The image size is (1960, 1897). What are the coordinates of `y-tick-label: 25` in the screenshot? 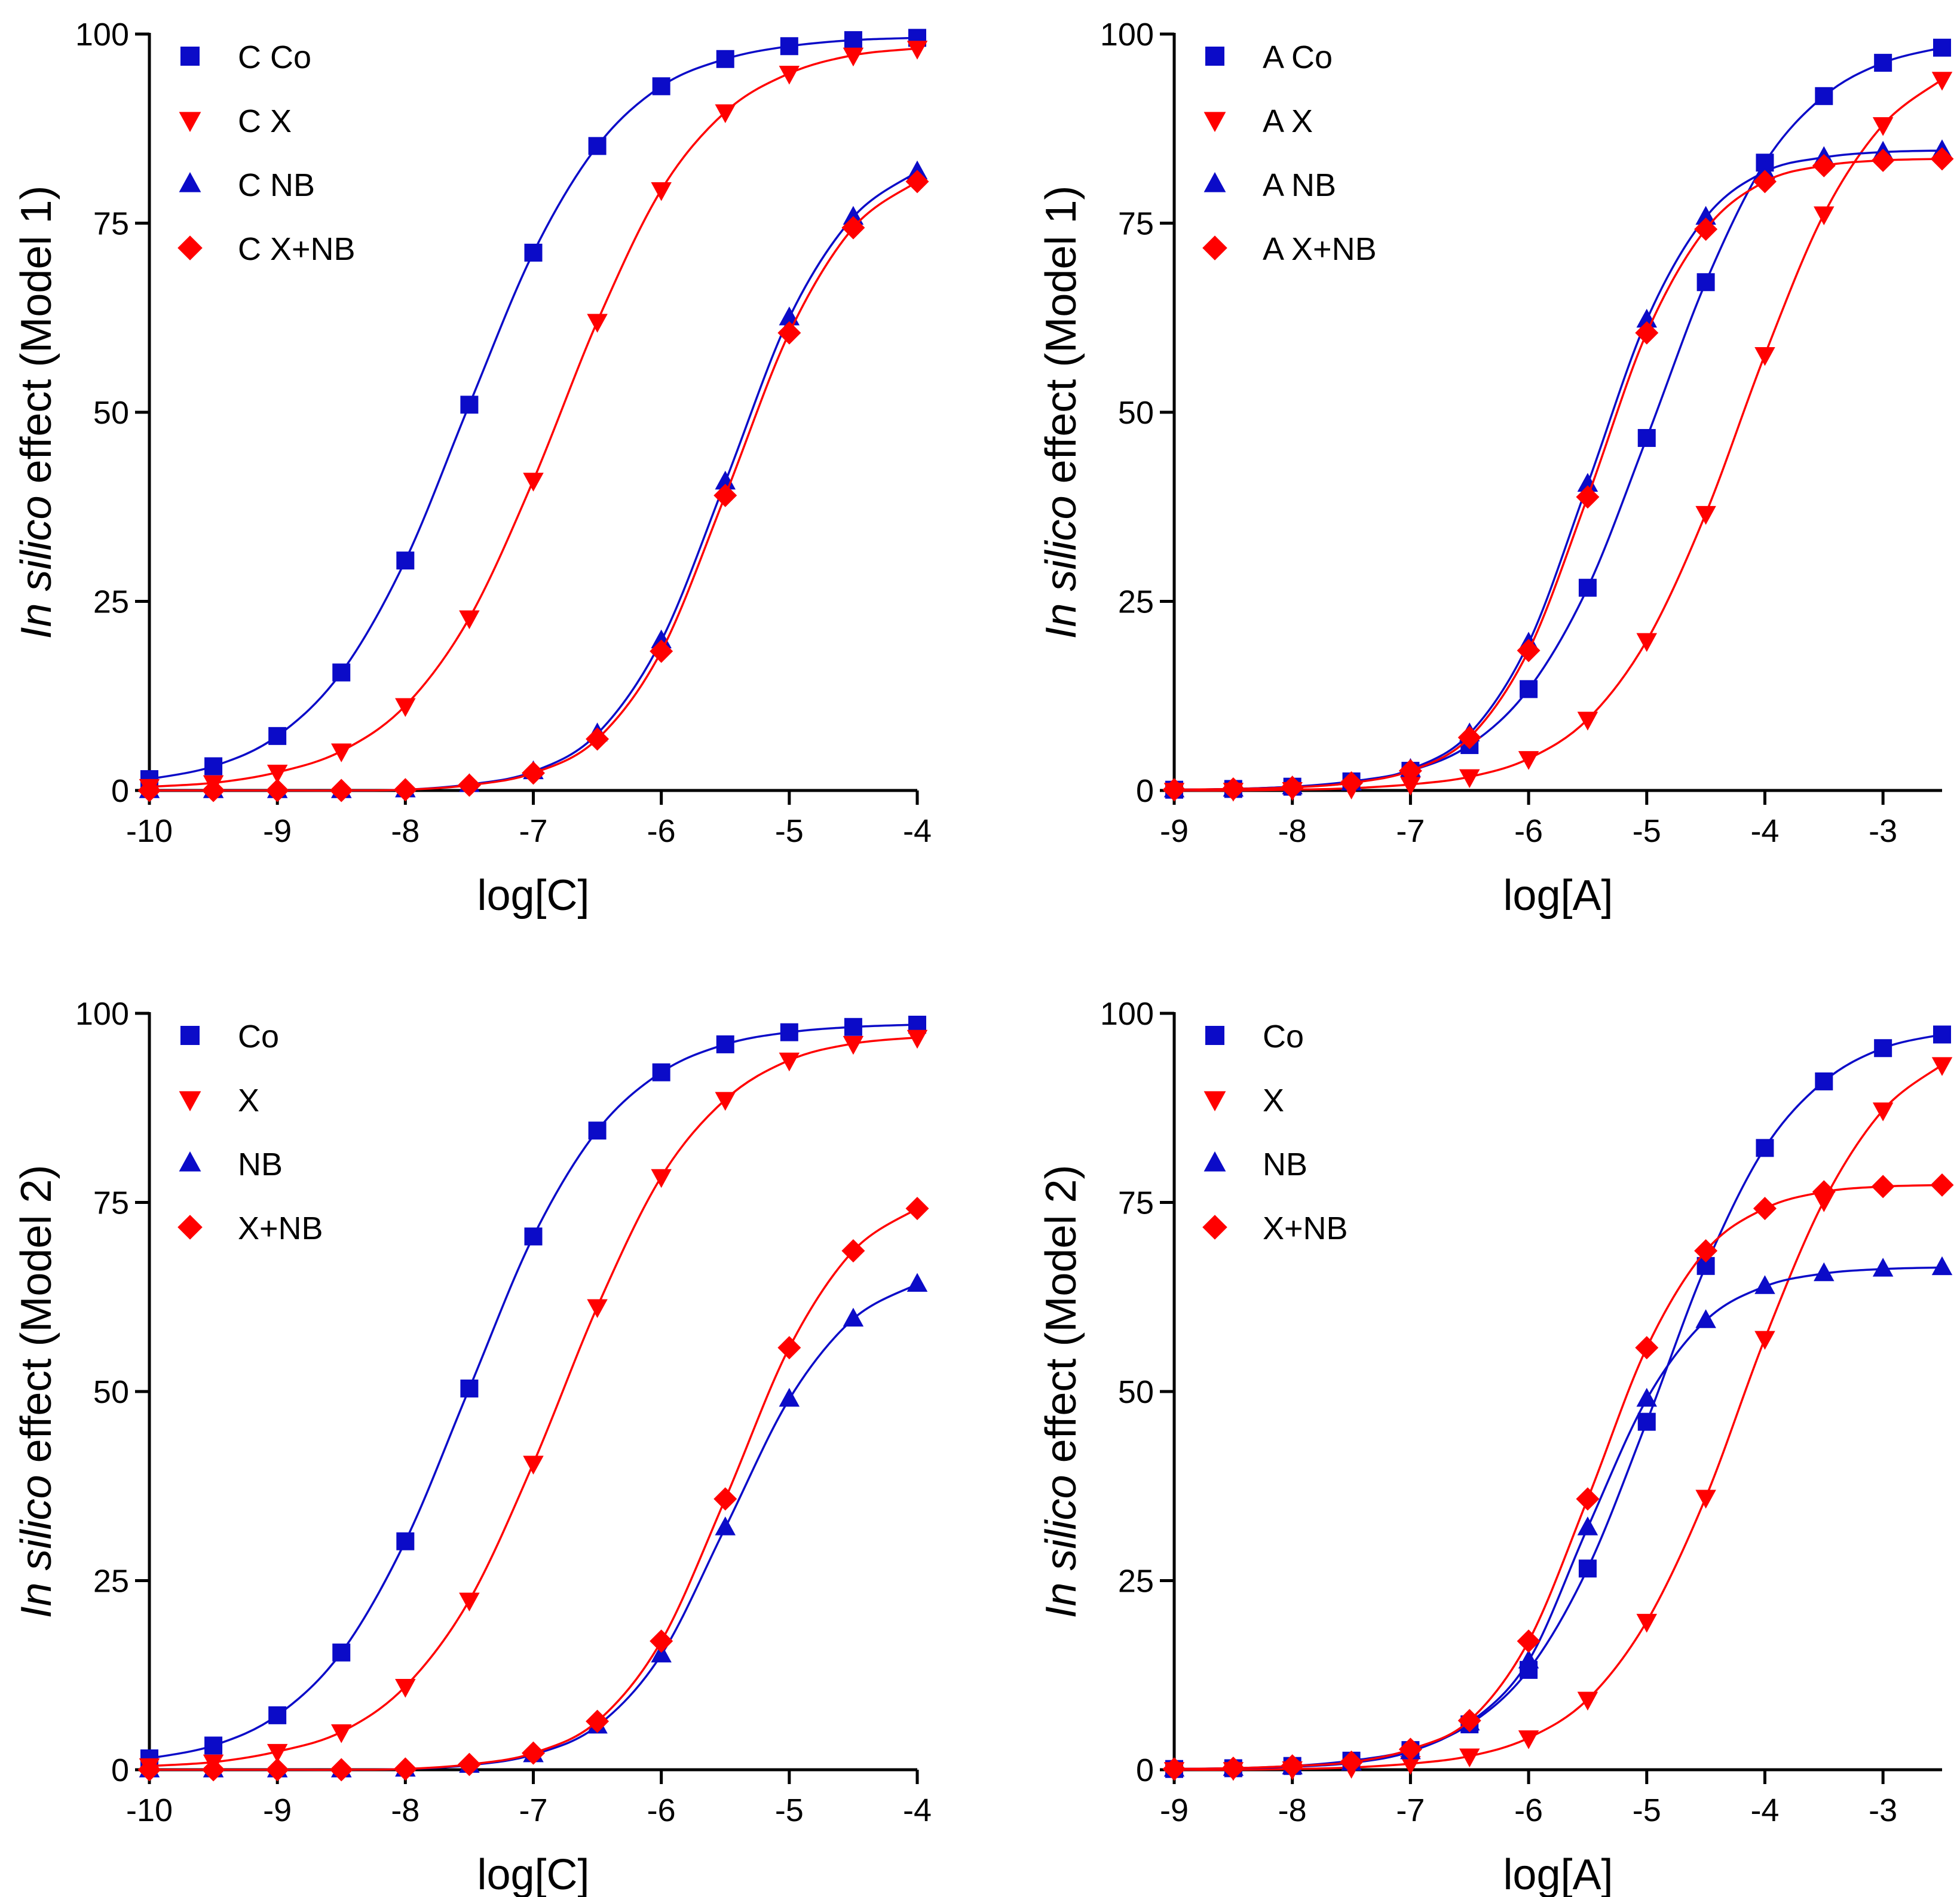 It's located at (1136, 1581).